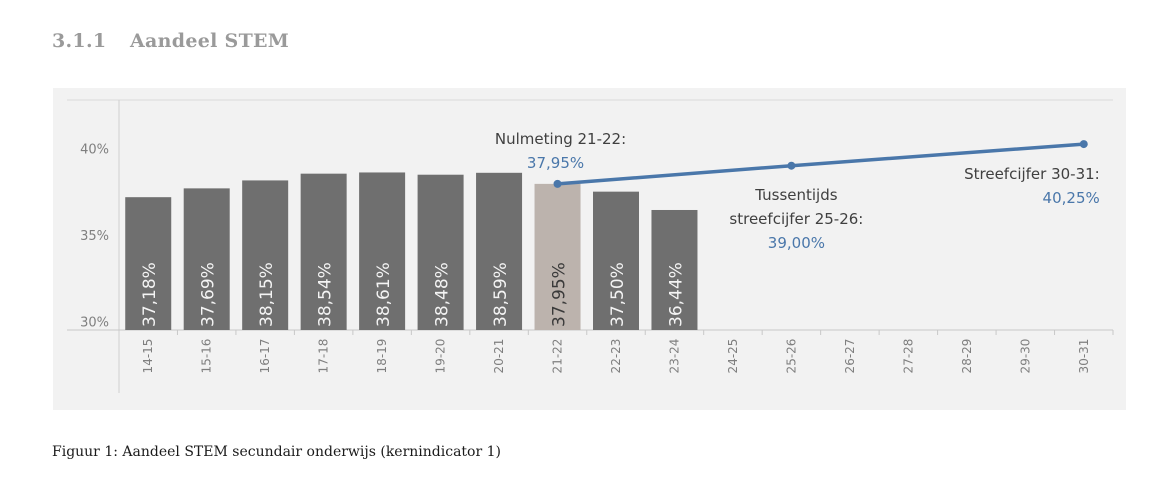 The image size is (1162, 503). What do you see at coordinates (557, 256) in the screenshot?
I see `bar-baseline-measurement` at bounding box center [557, 256].